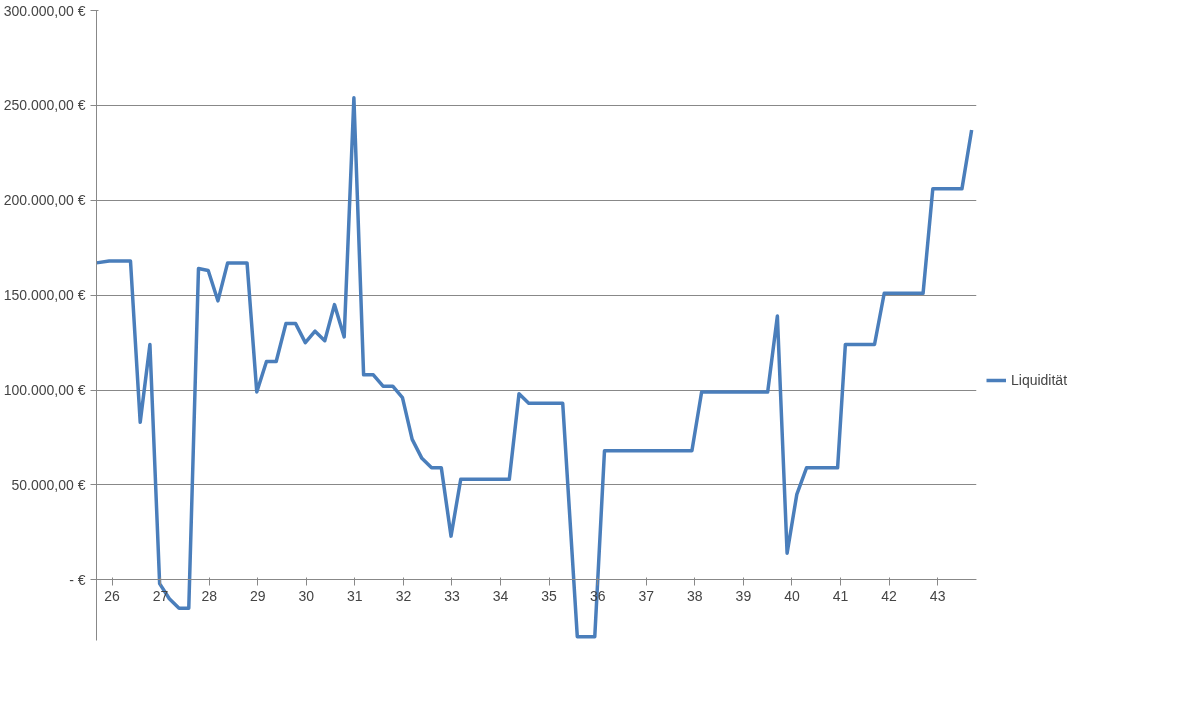 Image resolution: width=1200 pixels, height=720 pixels. Describe the element at coordinates (743, 595) in the screenshot. I see `x-tick-label: 39` at that location.